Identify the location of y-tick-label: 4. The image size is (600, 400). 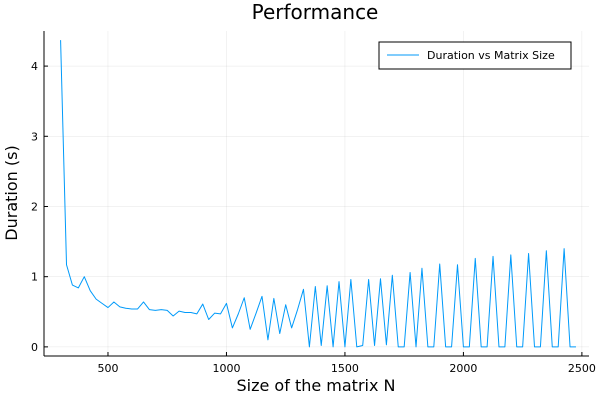
(34, 66).